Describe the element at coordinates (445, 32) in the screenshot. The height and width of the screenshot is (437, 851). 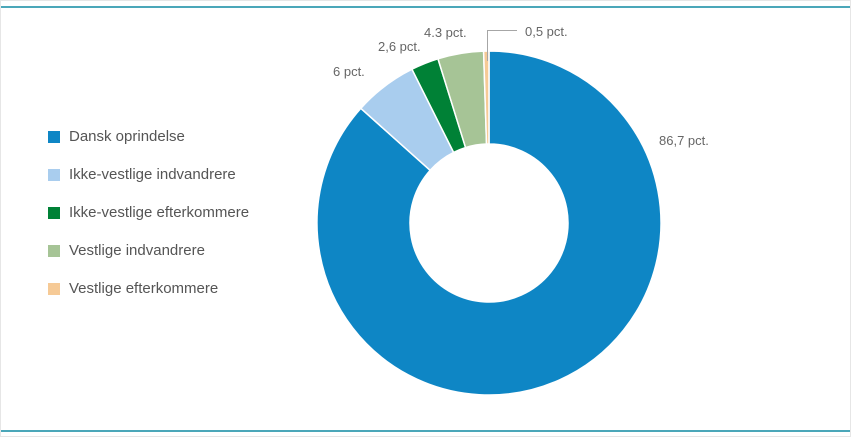
I see `data-label-vestlige-indvandrere: 4.3 pct.` at that location.